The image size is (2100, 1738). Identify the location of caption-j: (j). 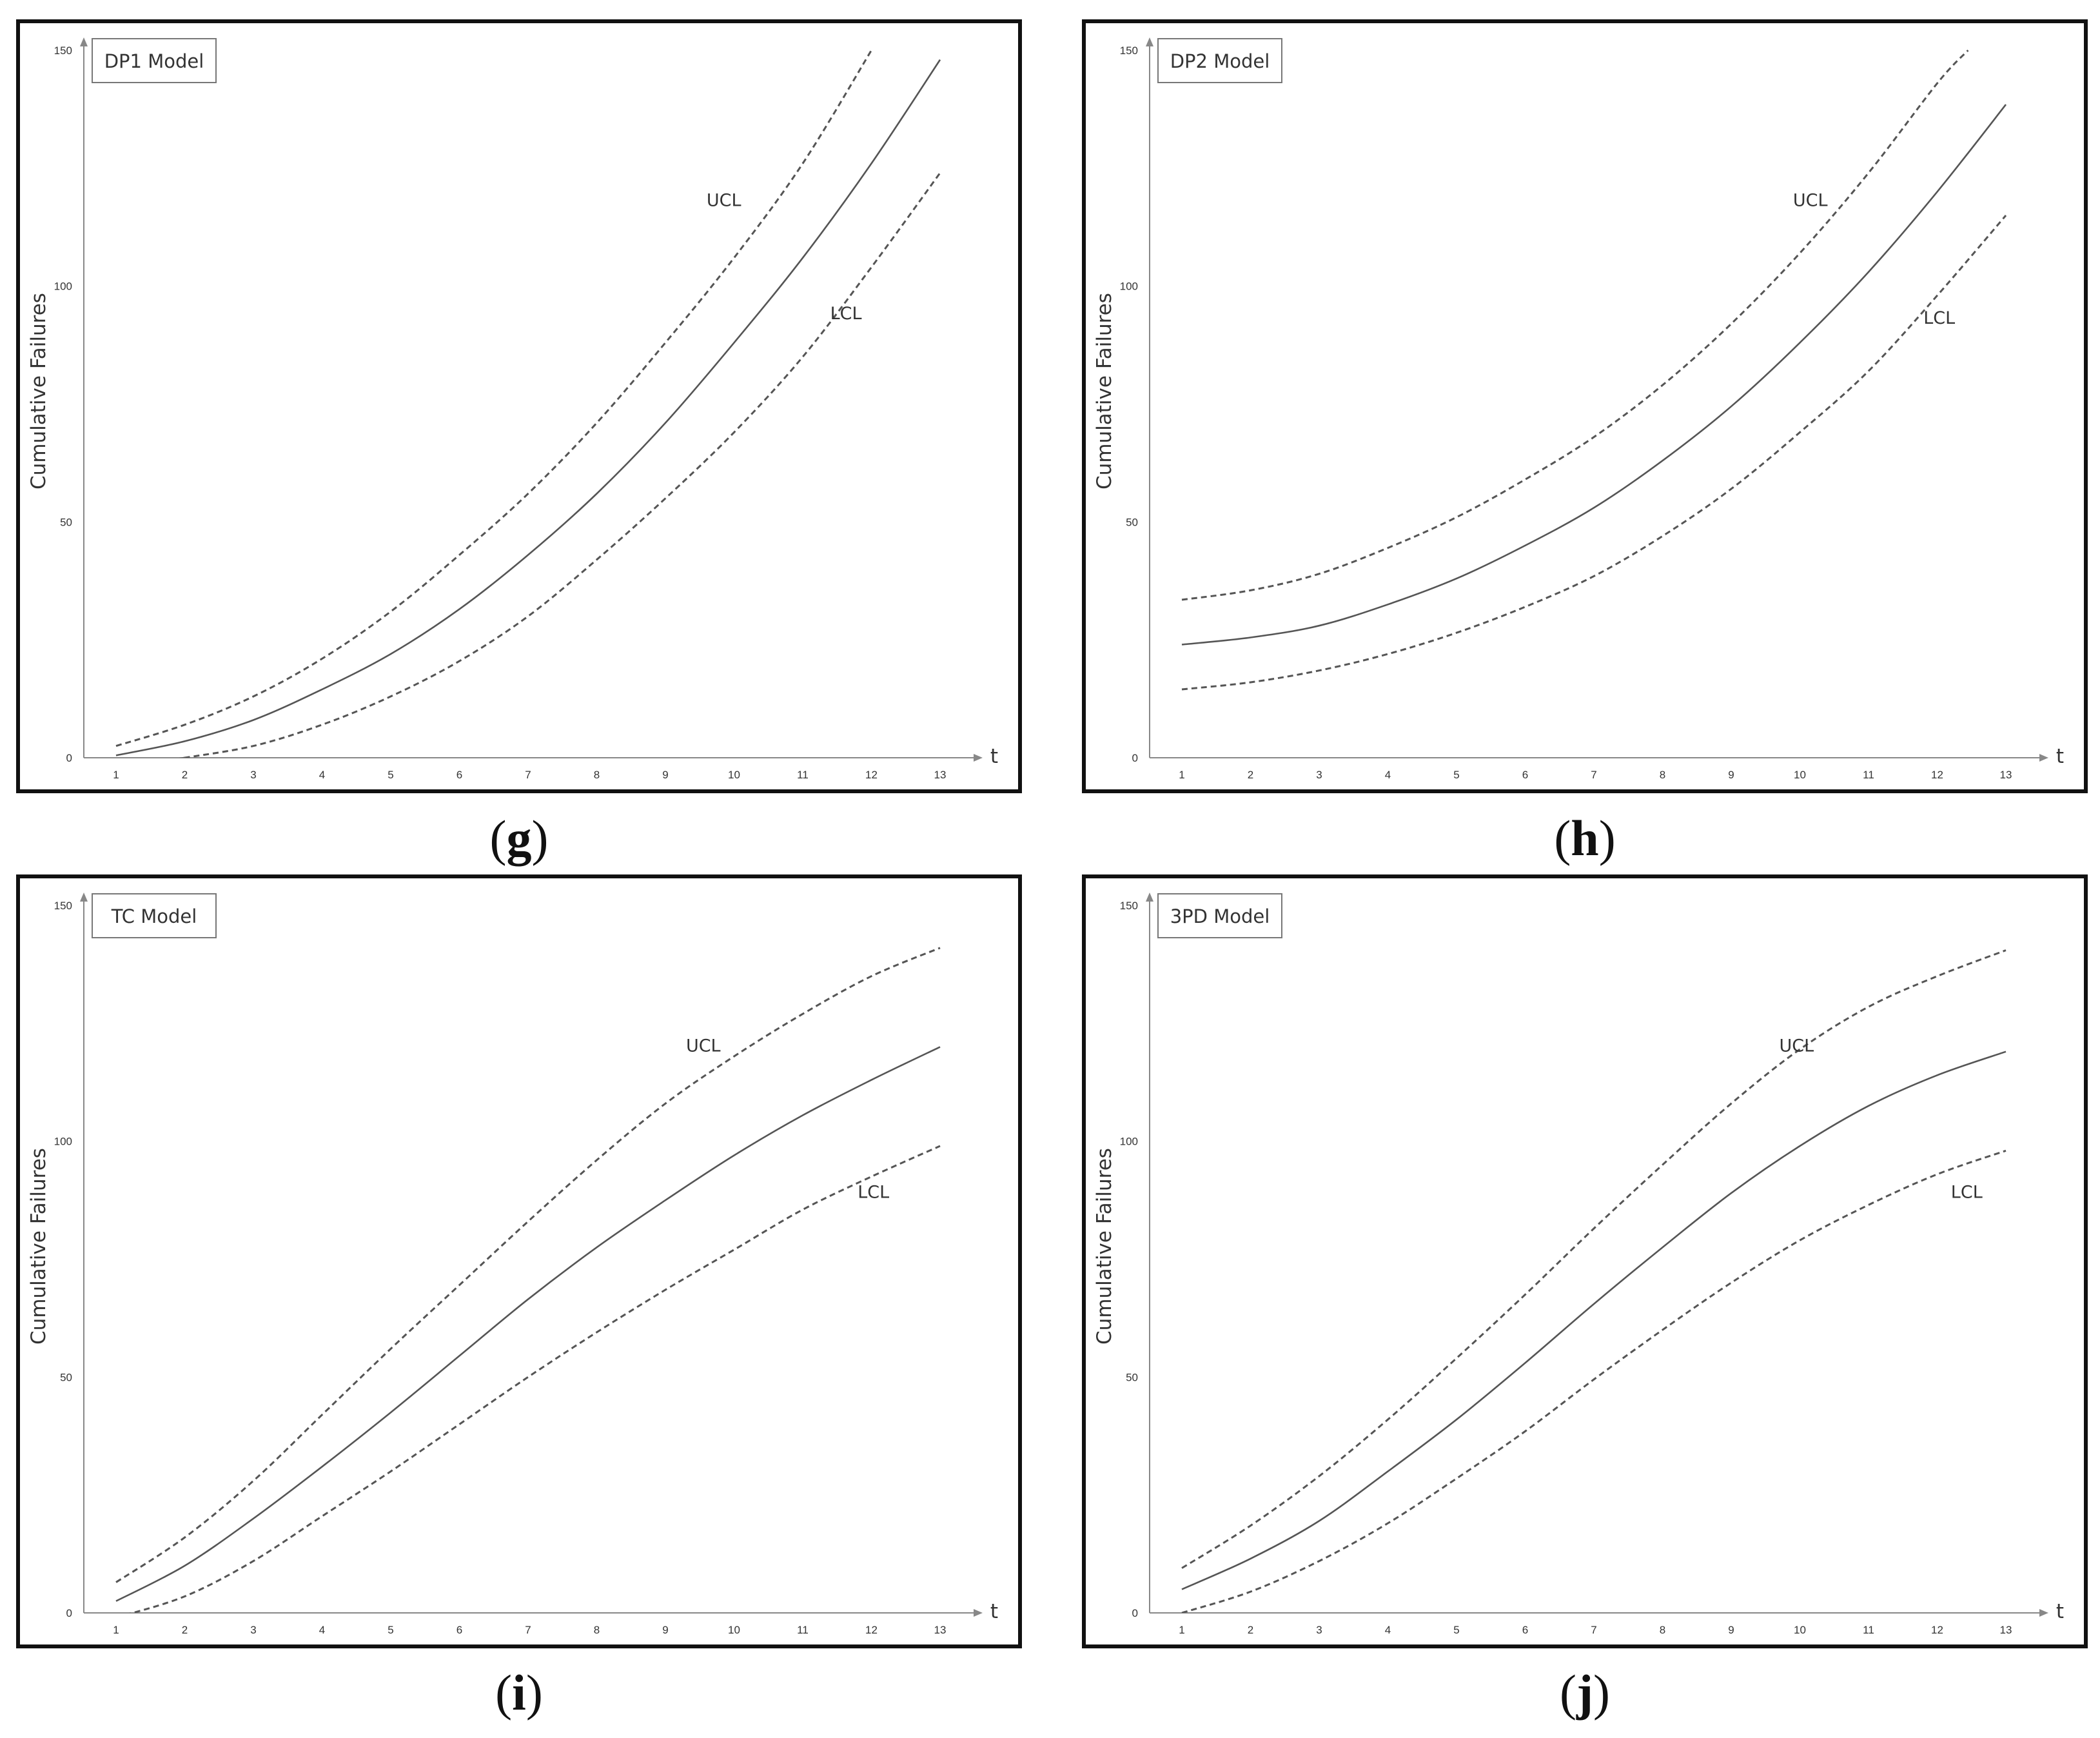
(1585, 1692).